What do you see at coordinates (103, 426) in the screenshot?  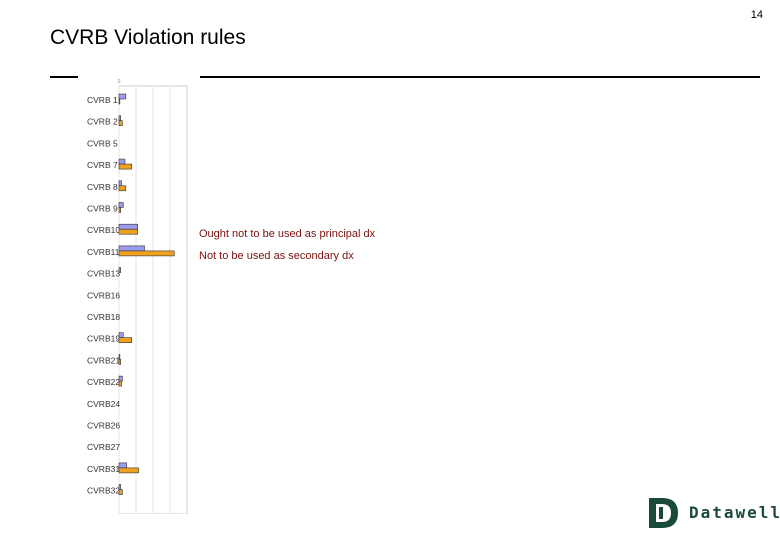 I see `category-label: CVRB26` at bounding box center [103, 426].